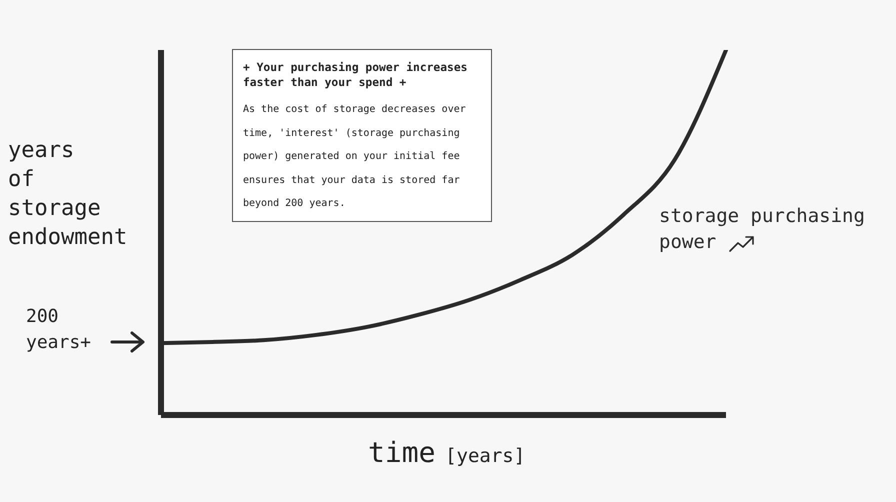 This screenshot has height=502, width=896. What do you see at coordinates (762, 229) in the screenshot?
I see `series-label: storage purchasing power` at bounding box center [762, 229].